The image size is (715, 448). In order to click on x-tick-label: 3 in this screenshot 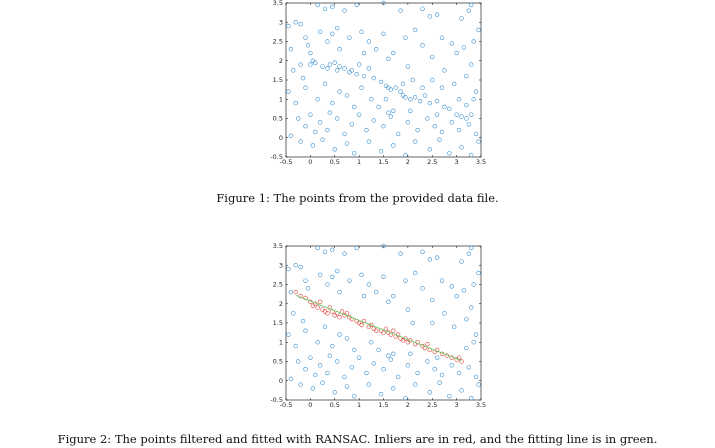, I will do `click(457, 162)`.